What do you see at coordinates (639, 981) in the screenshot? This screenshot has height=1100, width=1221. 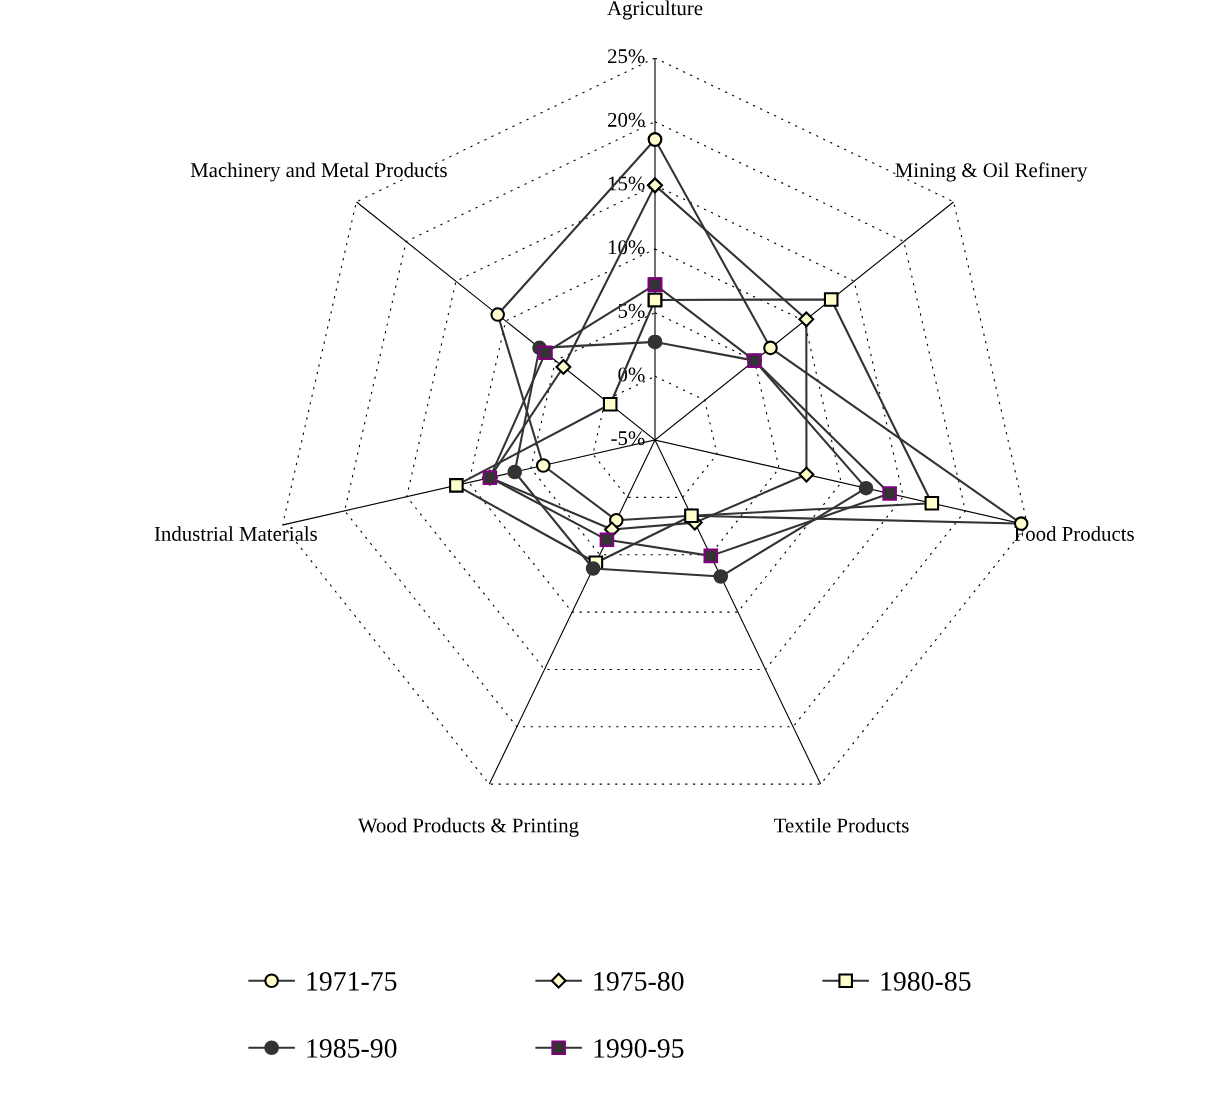 I see `legend-label: 1975-80` at bounding box center [639, 981].